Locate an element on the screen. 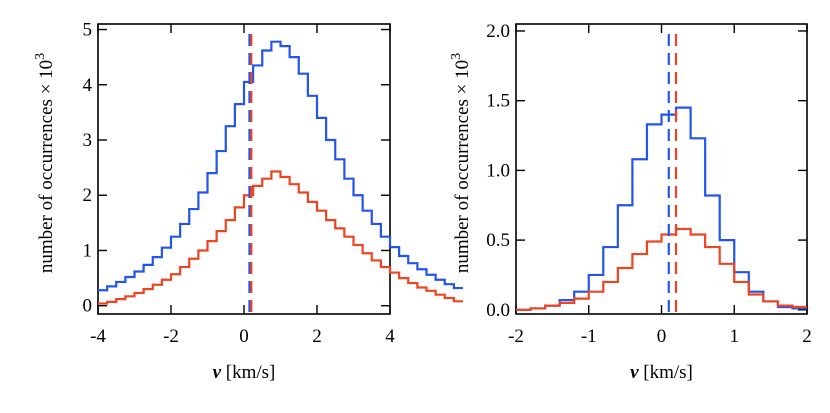 The width and height of the screenshot is (830, 413). left-x-tick-label: -4 is located at coordinates (98, 336).